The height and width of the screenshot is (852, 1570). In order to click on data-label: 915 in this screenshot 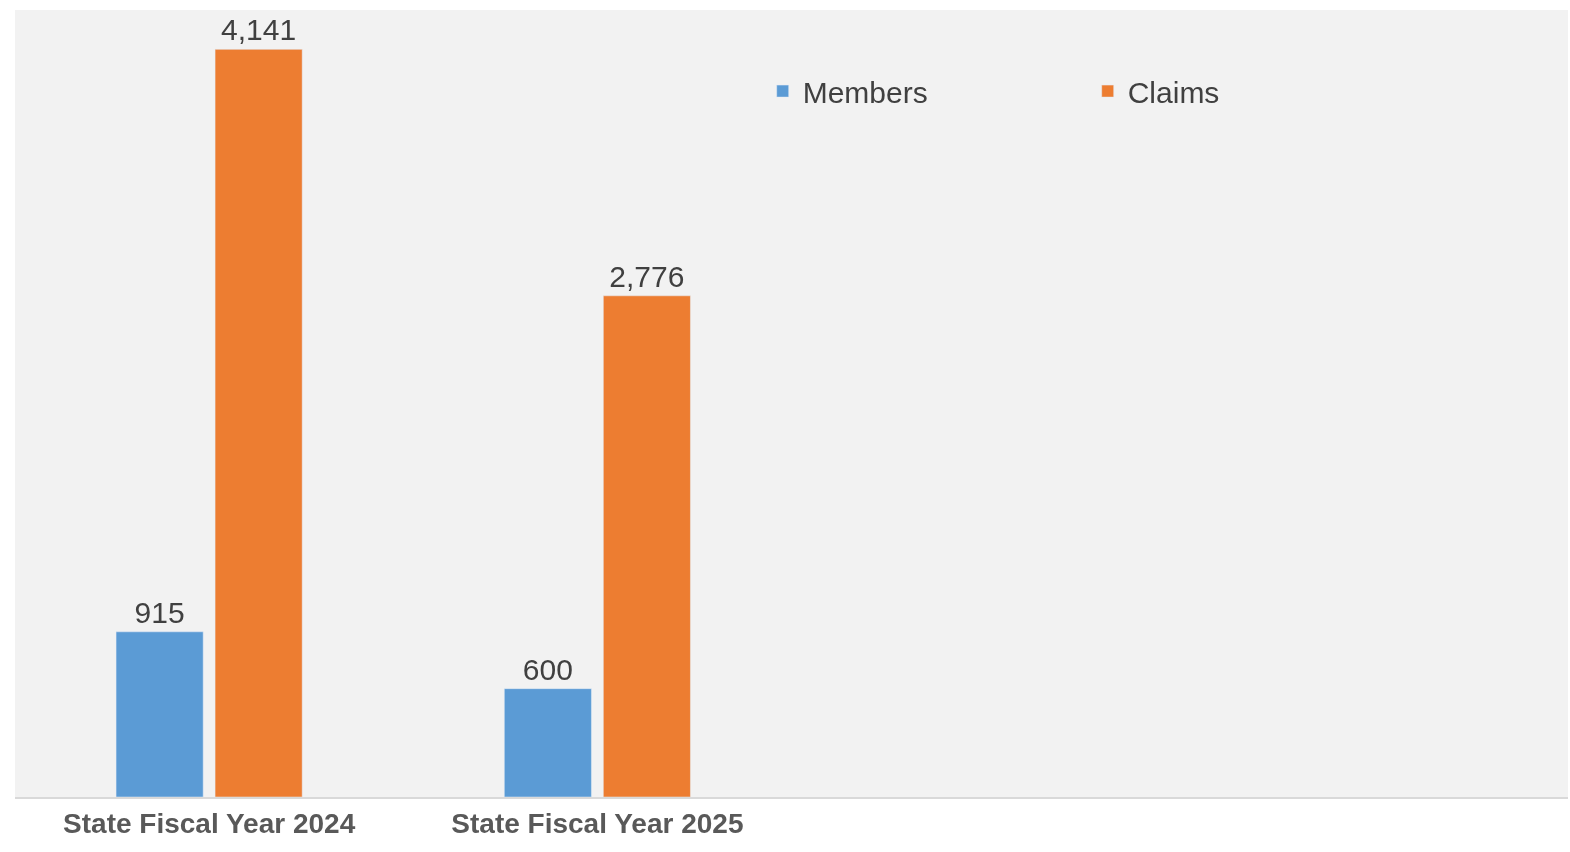, I will do `click(159, 612)`.